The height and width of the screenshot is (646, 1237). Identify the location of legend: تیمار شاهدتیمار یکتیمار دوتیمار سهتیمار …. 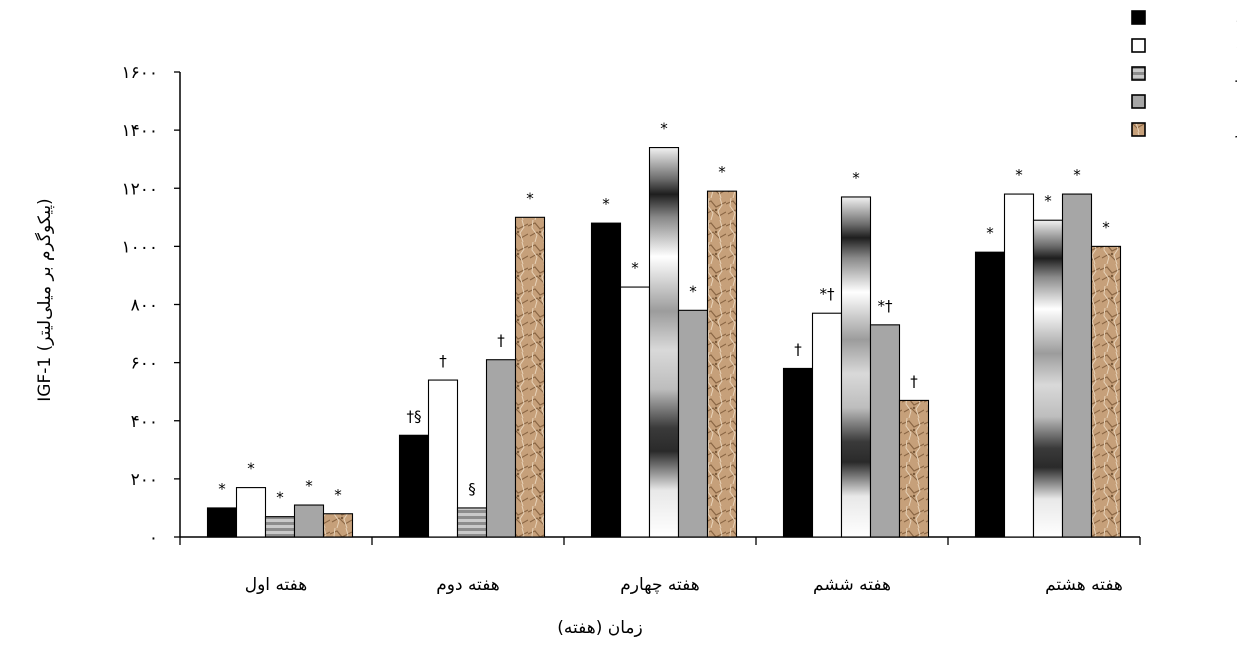
(1184, 73).